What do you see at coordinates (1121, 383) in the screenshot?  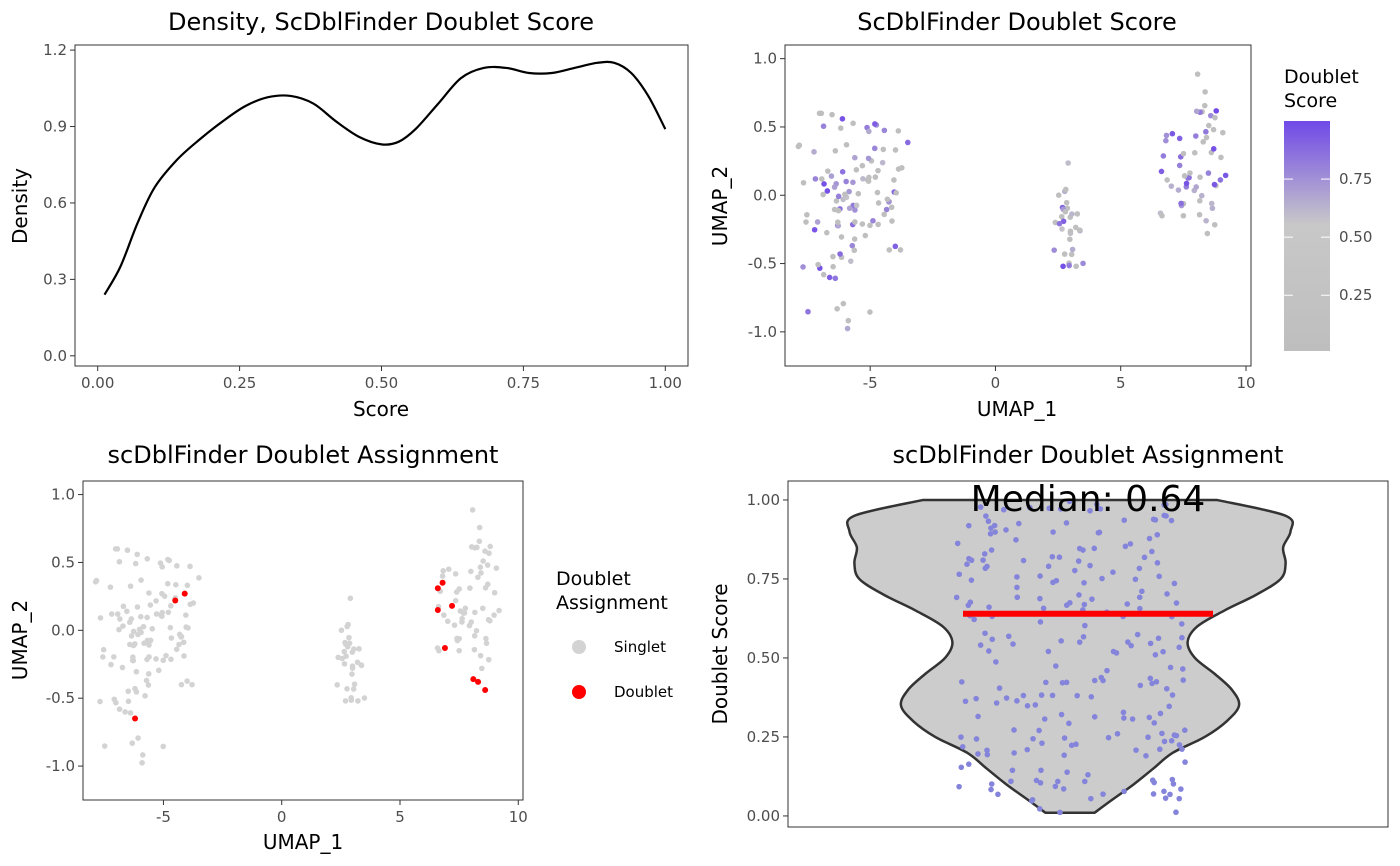 I see `score-umap-x-tick-label: 5` at bounding box center [1121, 383].